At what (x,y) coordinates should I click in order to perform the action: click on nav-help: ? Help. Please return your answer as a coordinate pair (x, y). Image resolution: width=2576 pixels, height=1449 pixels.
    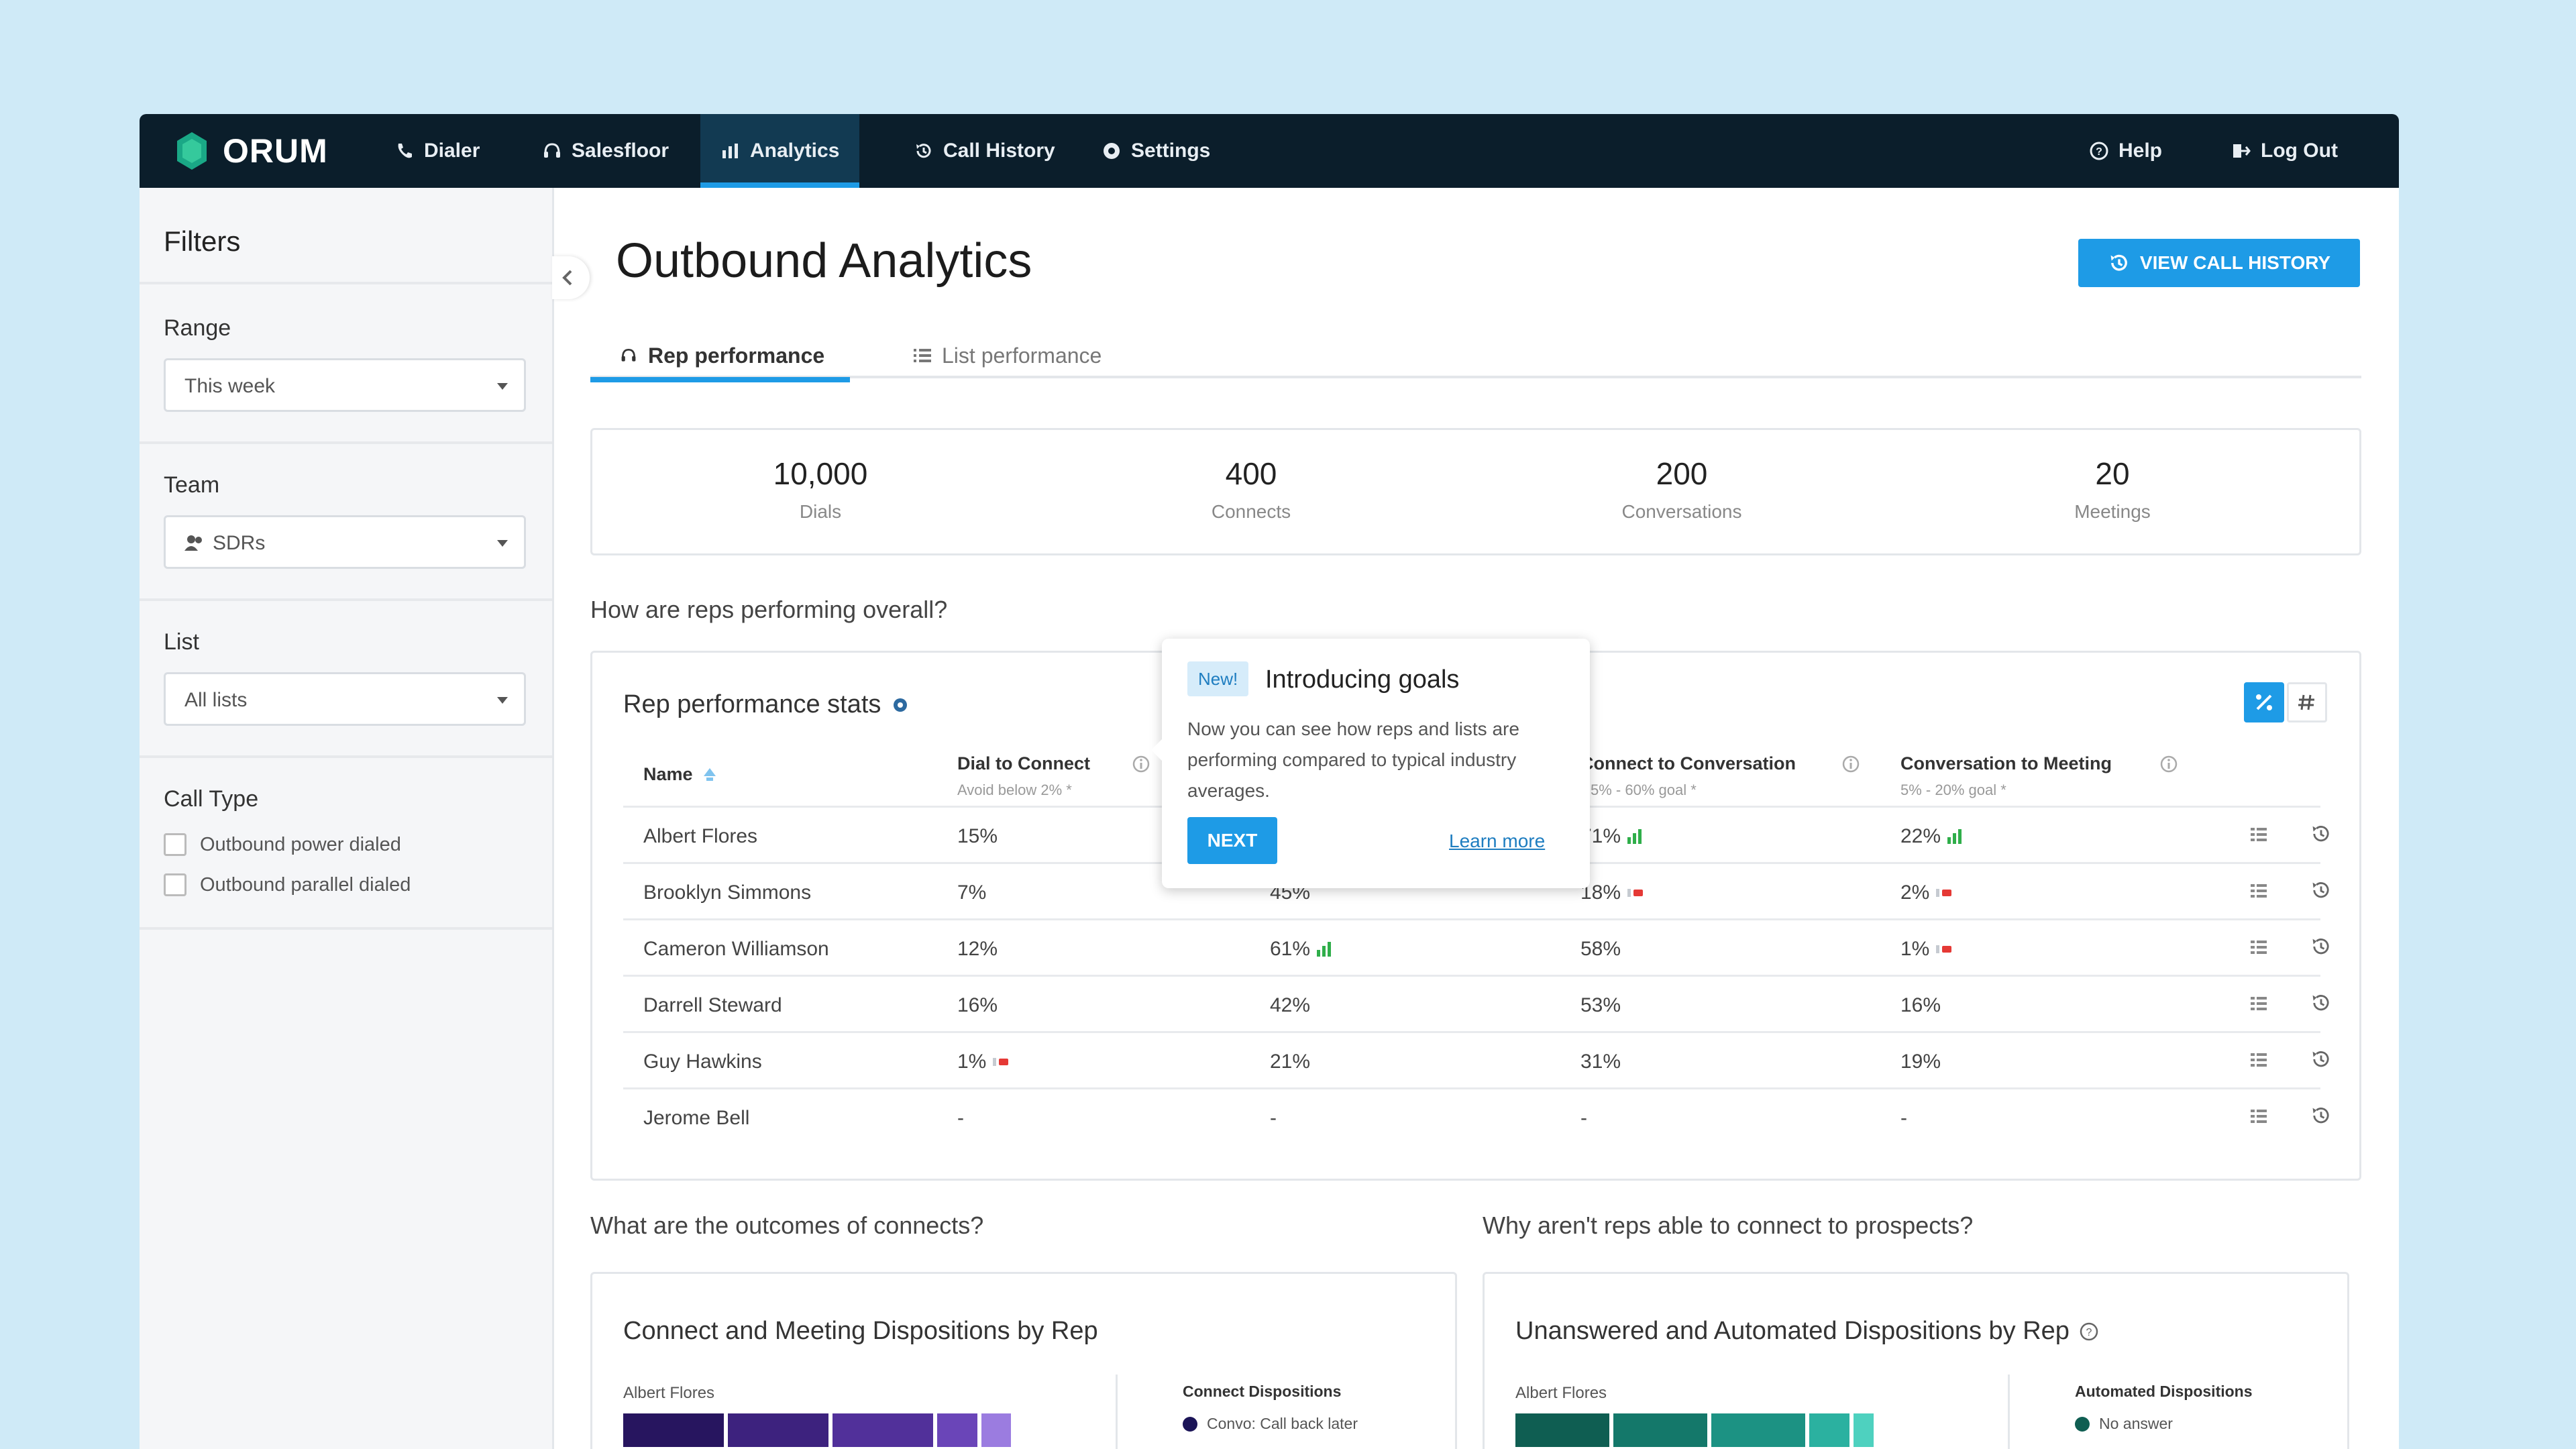
    Looking at the image, I should click on (2125, 151).